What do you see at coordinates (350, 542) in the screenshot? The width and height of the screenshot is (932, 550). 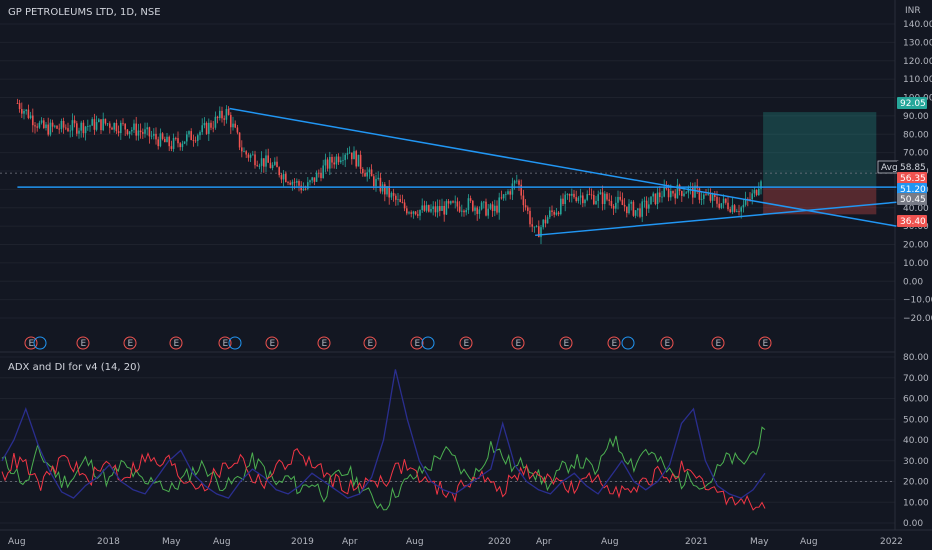 I see `time-tick-label: Apr` at bounding box center [350, 542].